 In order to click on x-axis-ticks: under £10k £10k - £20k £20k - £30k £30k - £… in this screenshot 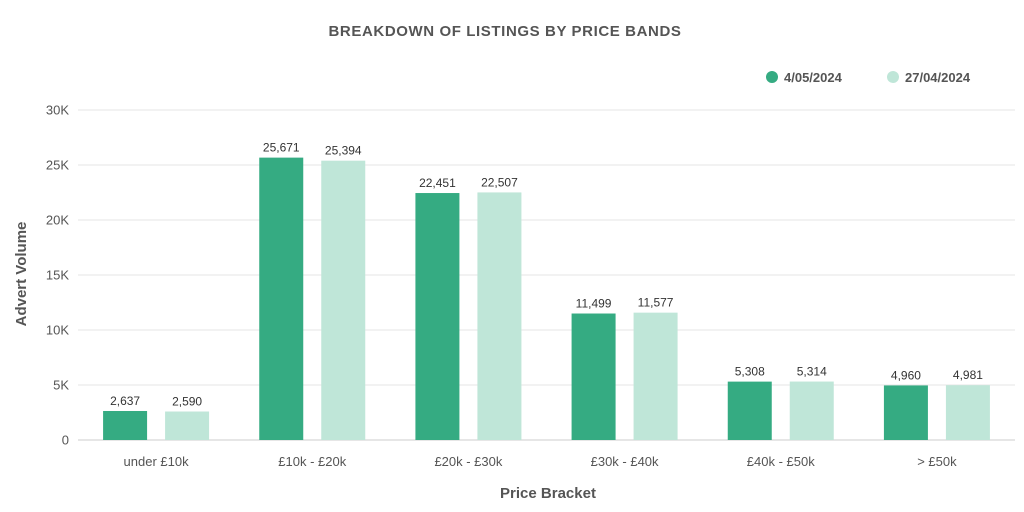, I will do `click(541, 461)`.